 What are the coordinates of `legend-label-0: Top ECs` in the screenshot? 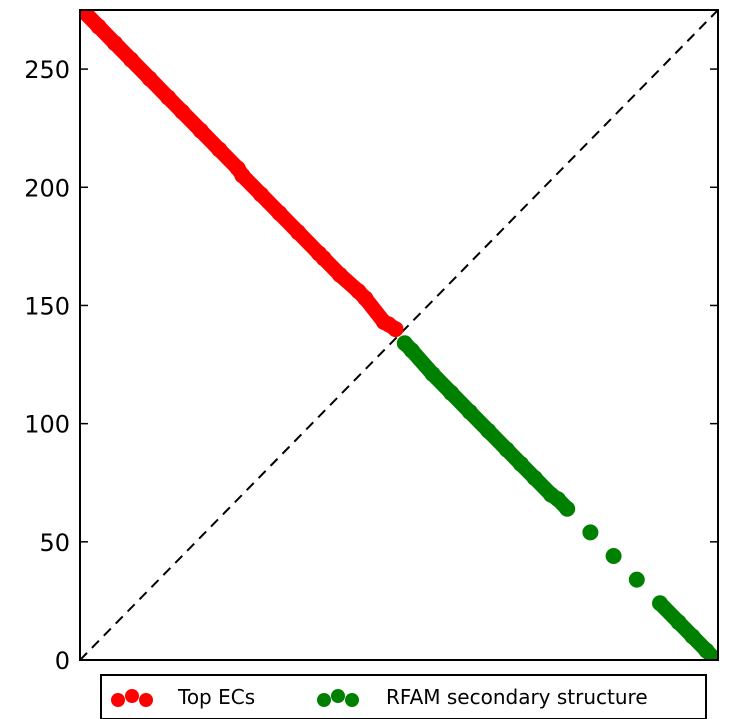 It's located at (216, 697).